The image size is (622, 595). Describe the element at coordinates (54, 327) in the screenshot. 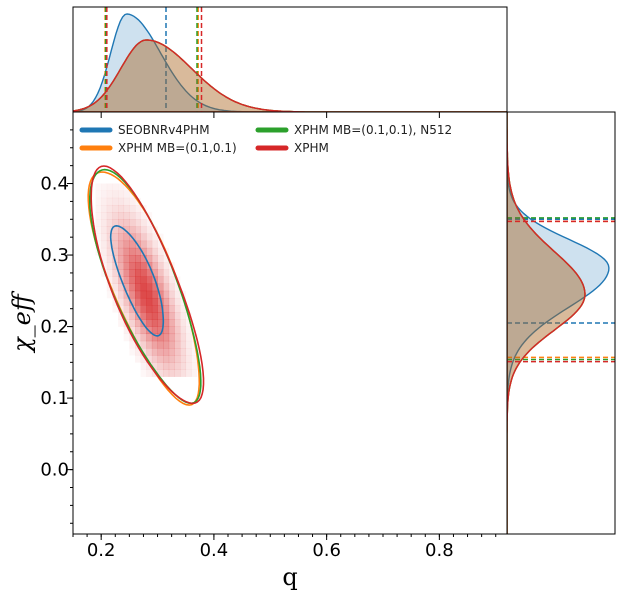

I see `y-tick-labels: 0.0 0.1 0.2 0.3 0.4` at that location.